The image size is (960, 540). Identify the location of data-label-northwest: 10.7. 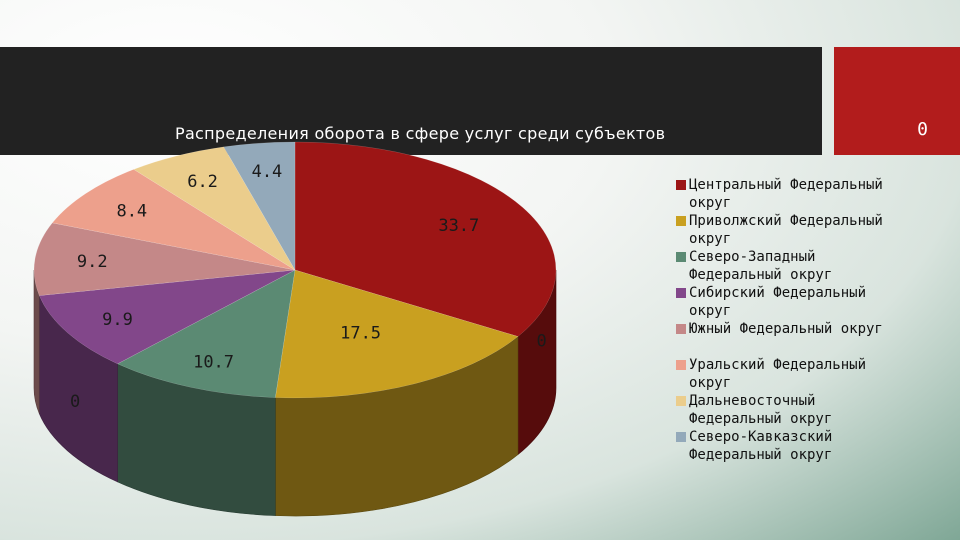
(213, 363).